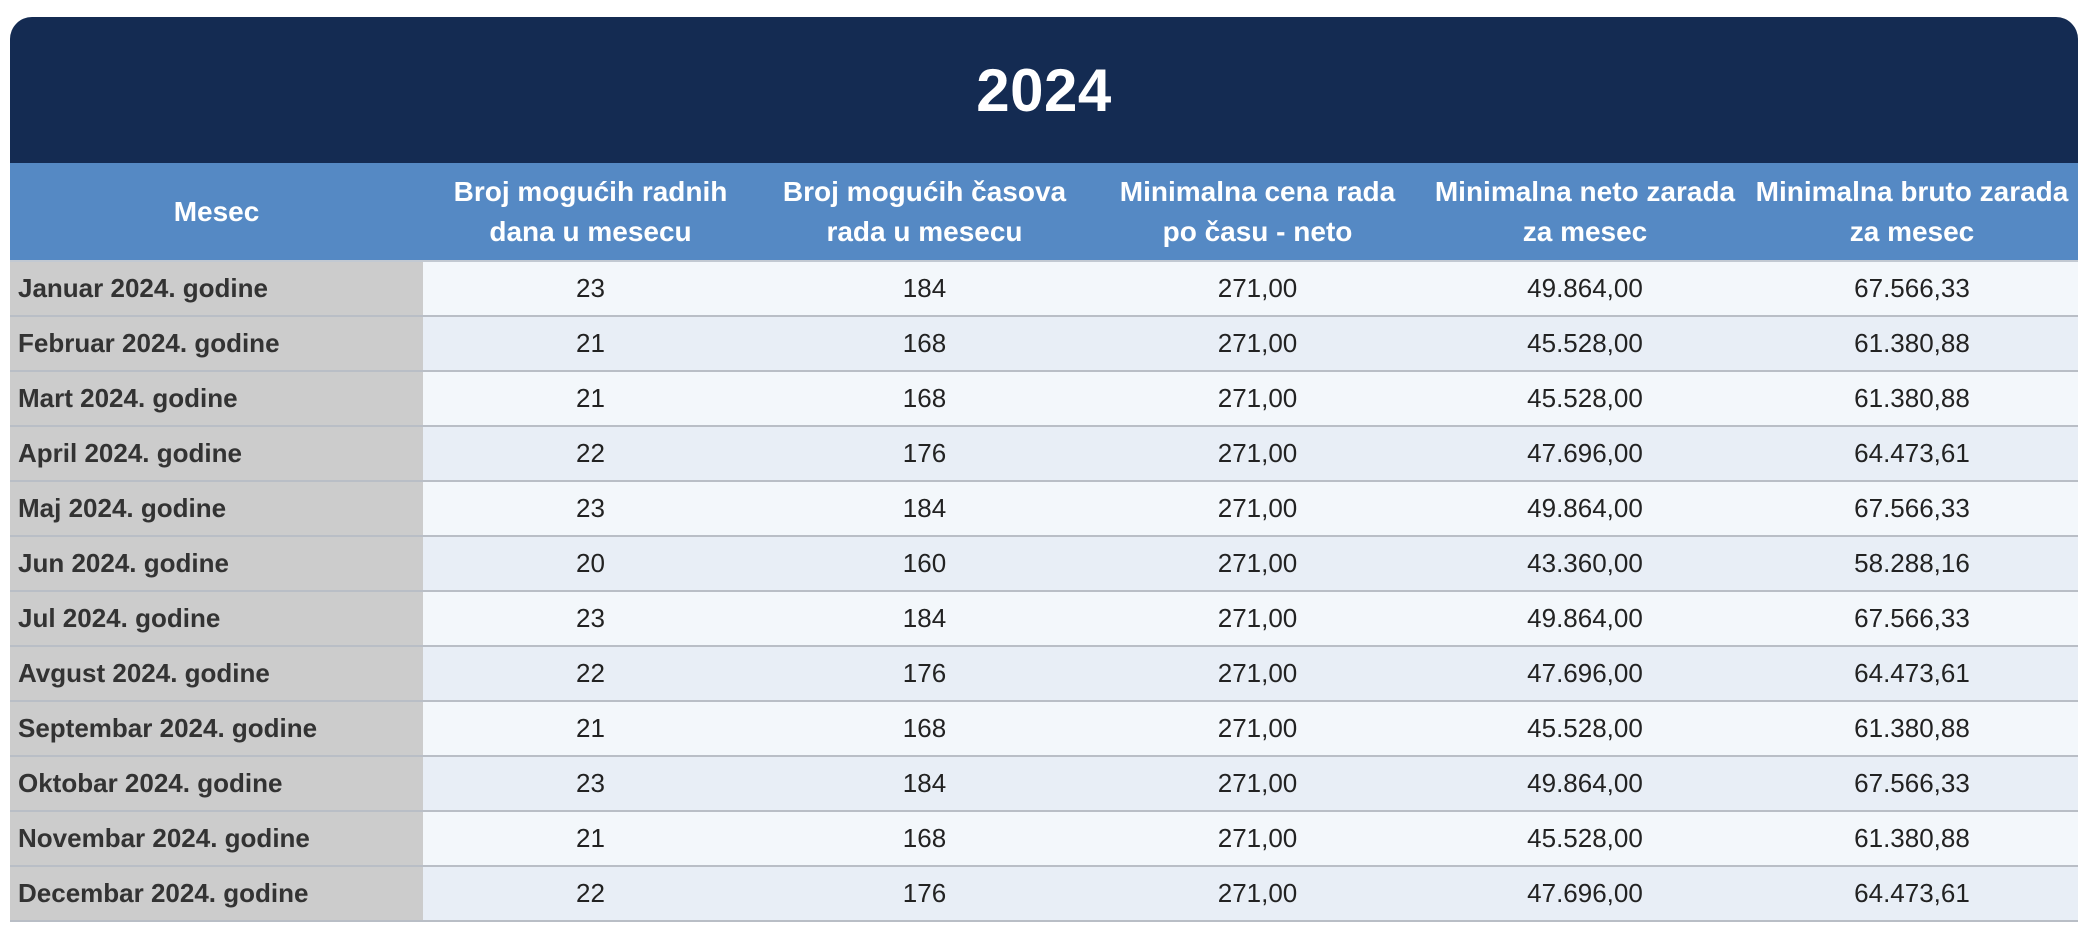 The height and width of the screenshot is (930, 2090). Describe the element at coordinates (216, 212) in the screenshot. I see `header-month: Mesec` at that location.